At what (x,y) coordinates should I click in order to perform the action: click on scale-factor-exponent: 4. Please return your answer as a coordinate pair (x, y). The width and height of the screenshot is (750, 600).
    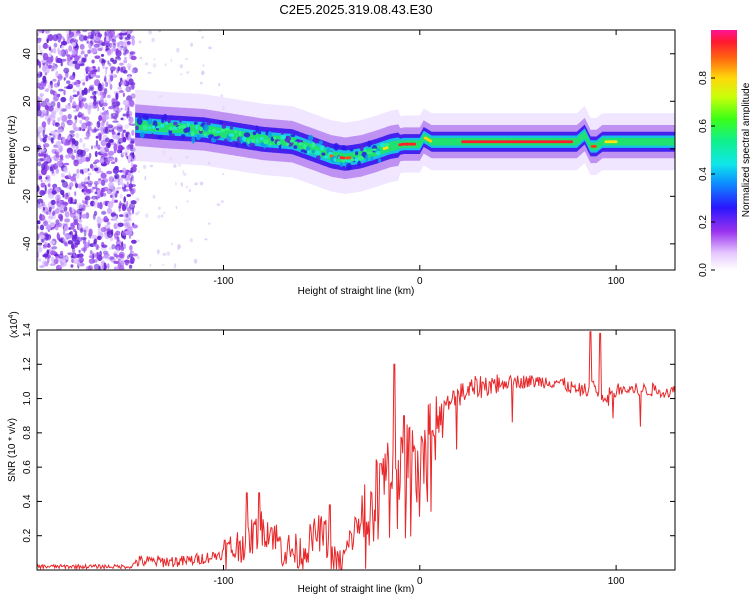
    Looking at the image, I should click on (11, 317).